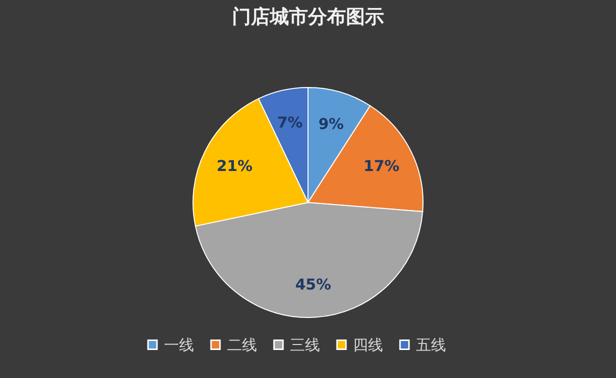  Describe the element at coordinates (234, 166) in the screenshot. I see `data-label: 21%` at that location.